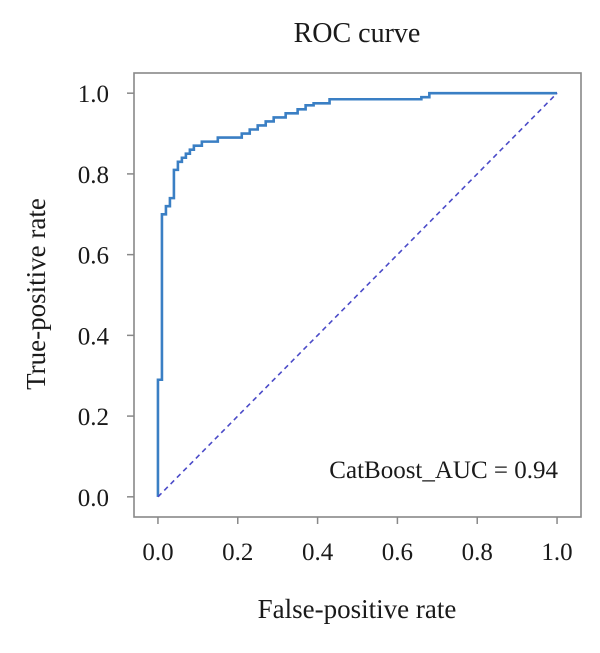  Describe the element at coordinates (237, 552) in the screenshot. I see `x-tick-label: 0.2` at that location.